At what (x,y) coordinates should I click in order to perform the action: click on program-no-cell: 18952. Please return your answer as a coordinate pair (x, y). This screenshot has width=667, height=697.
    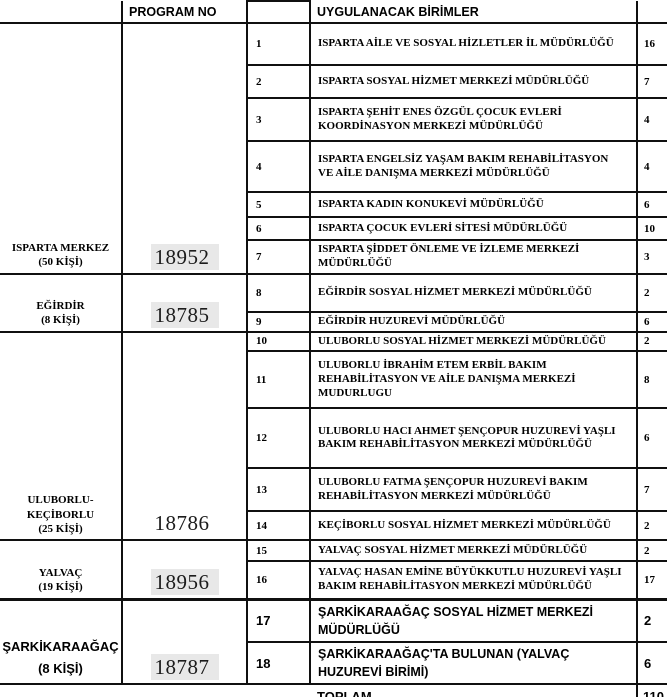
    Looking at the image, I should click on (184, 148).